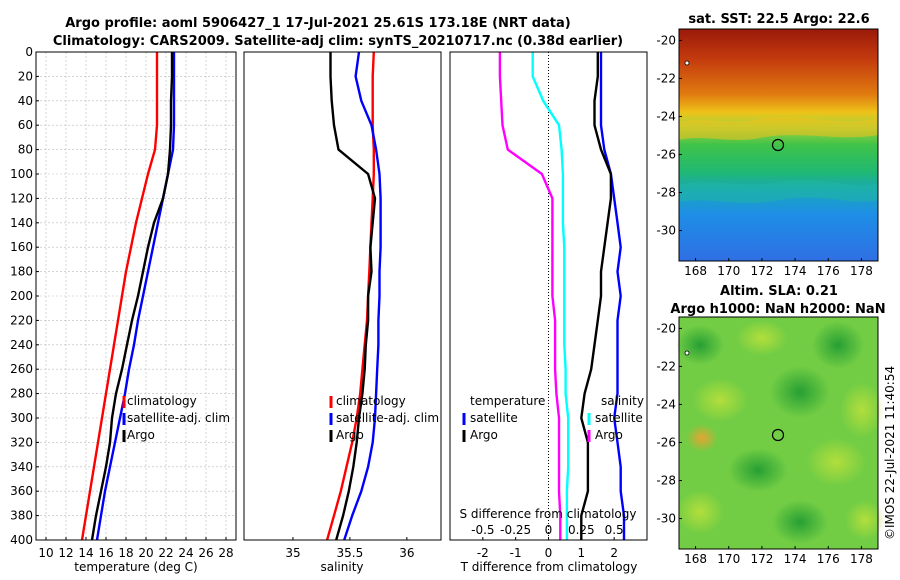 The height and width of the screenshot is (580, 900). I want to click on sst-map-ticks: 168 170 172 174 176 178 -20 -22 -24 -26 -28 -30, so click(764, 155).